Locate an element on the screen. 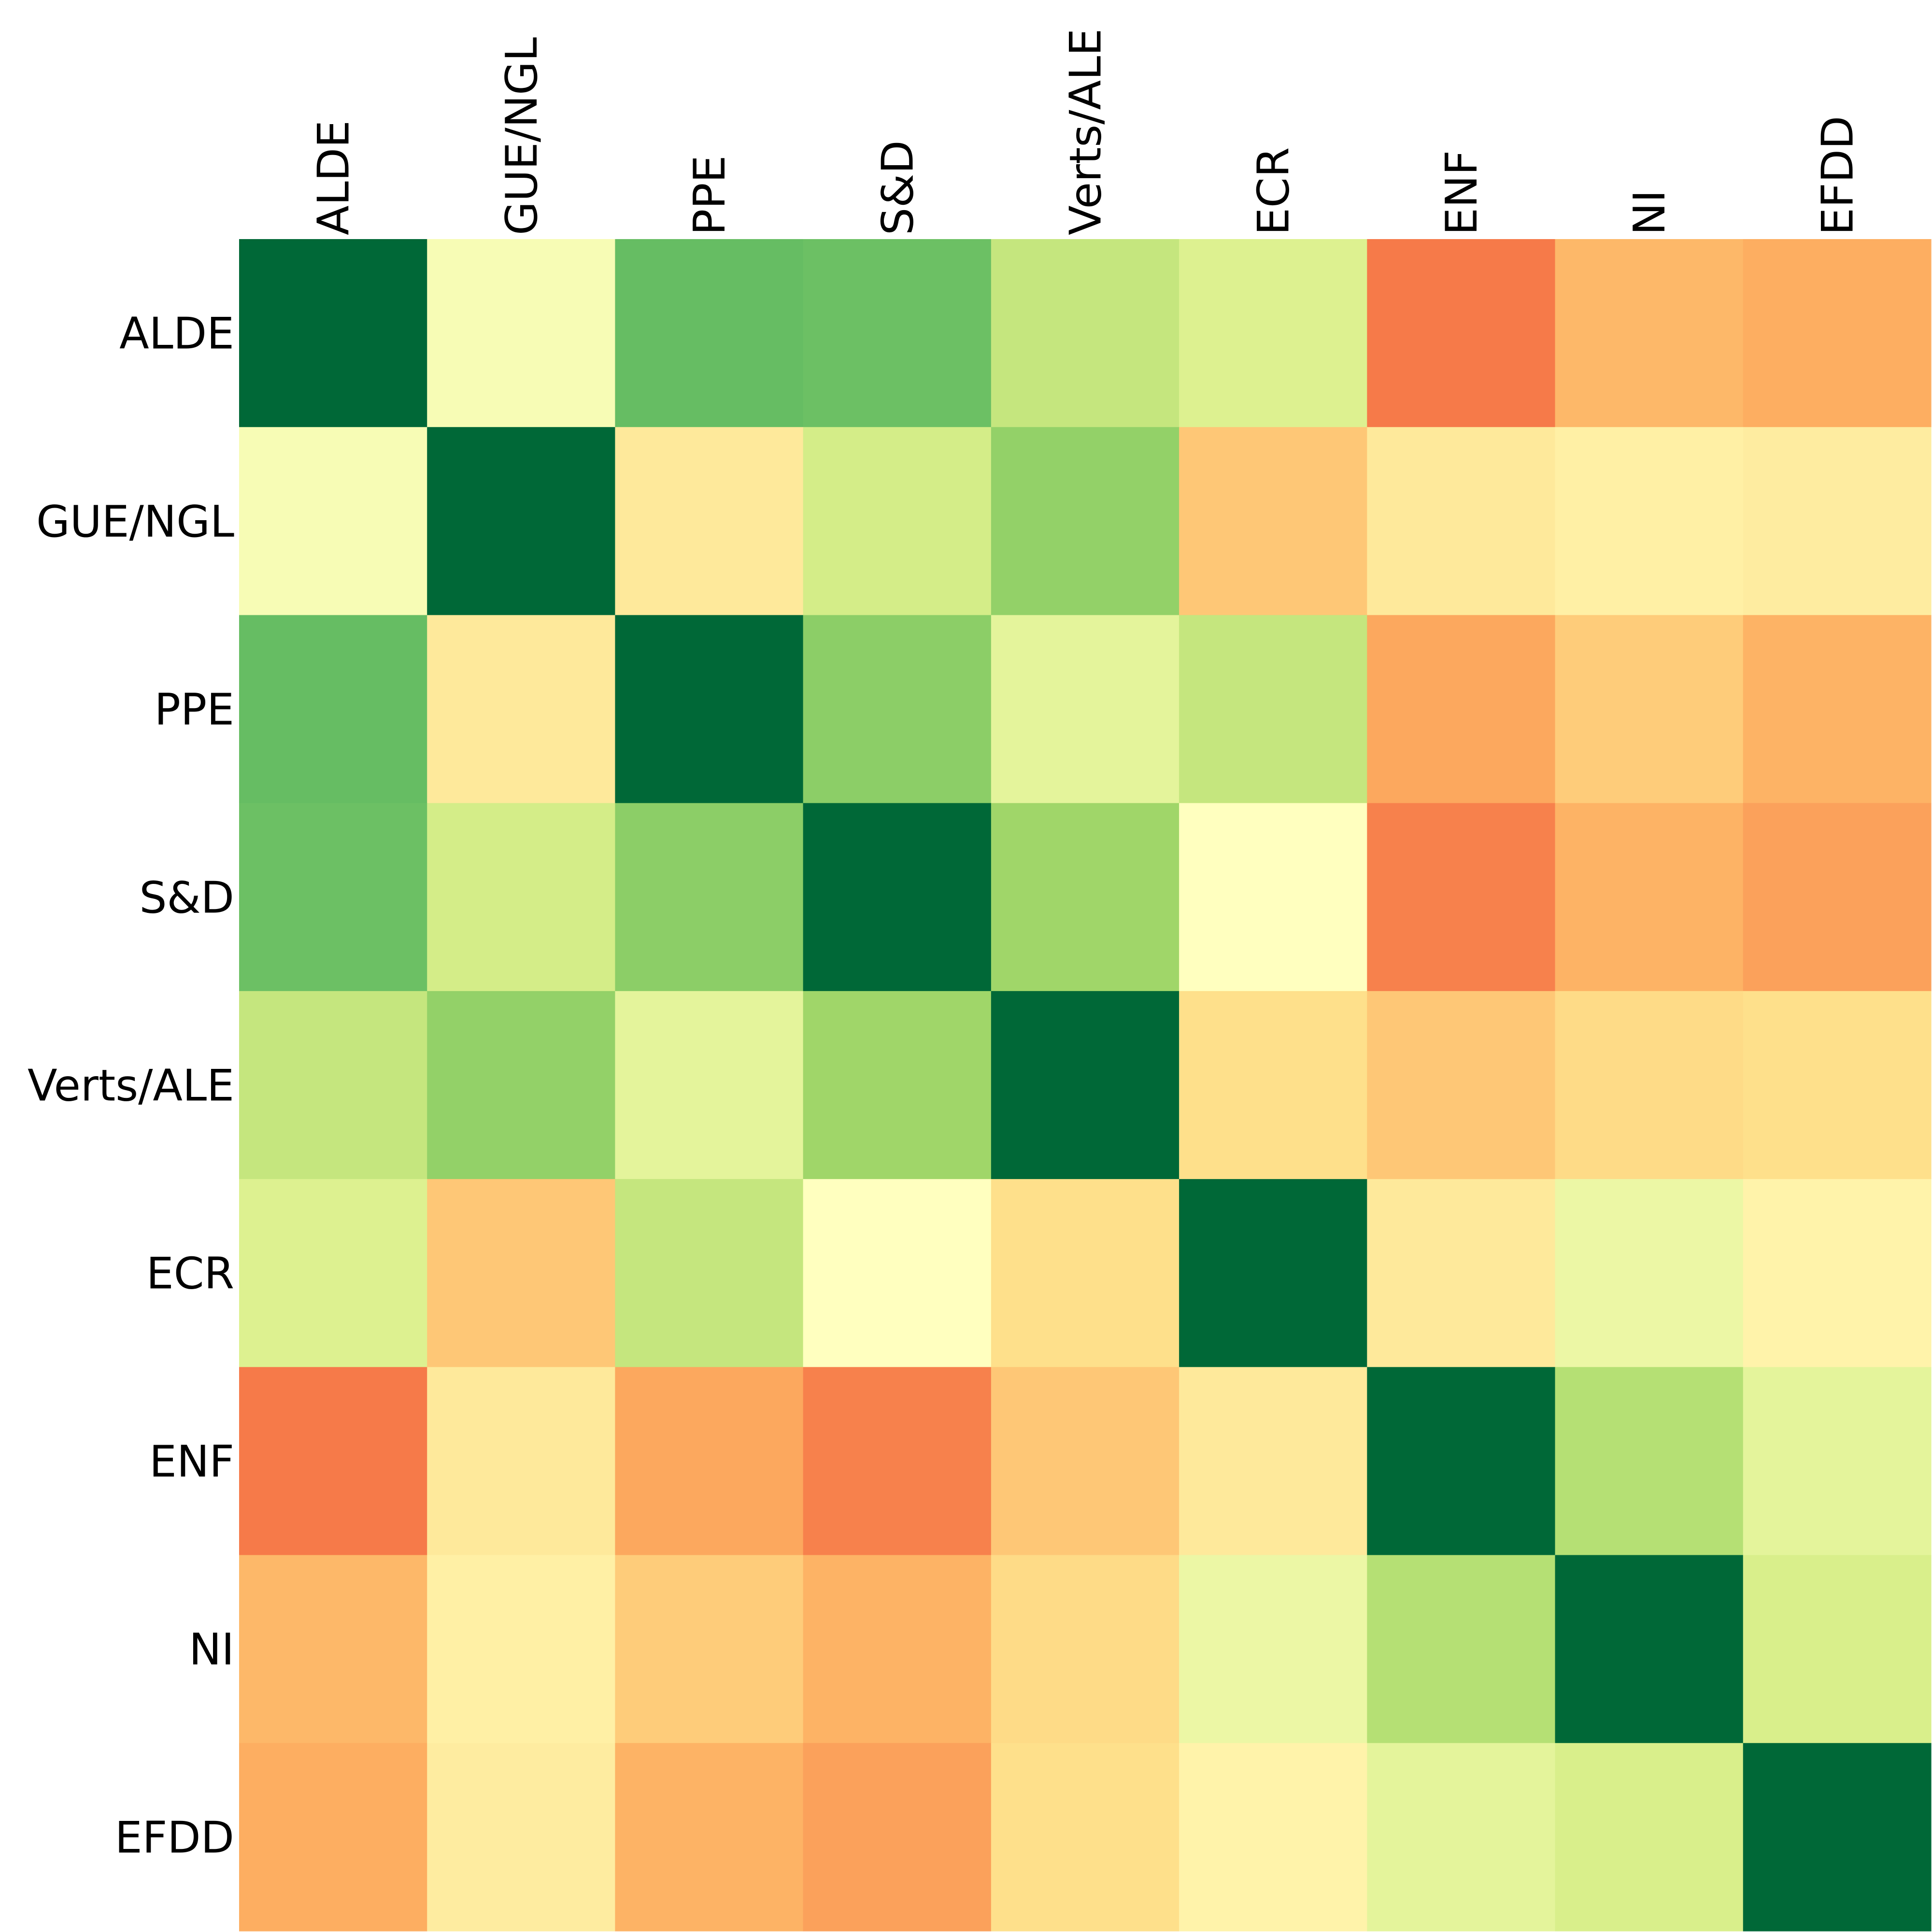 The height and width of the screenshot is (1932, 1932). heatmap-cell-sandd-gue-ngl is located at coordinates (521, 897).